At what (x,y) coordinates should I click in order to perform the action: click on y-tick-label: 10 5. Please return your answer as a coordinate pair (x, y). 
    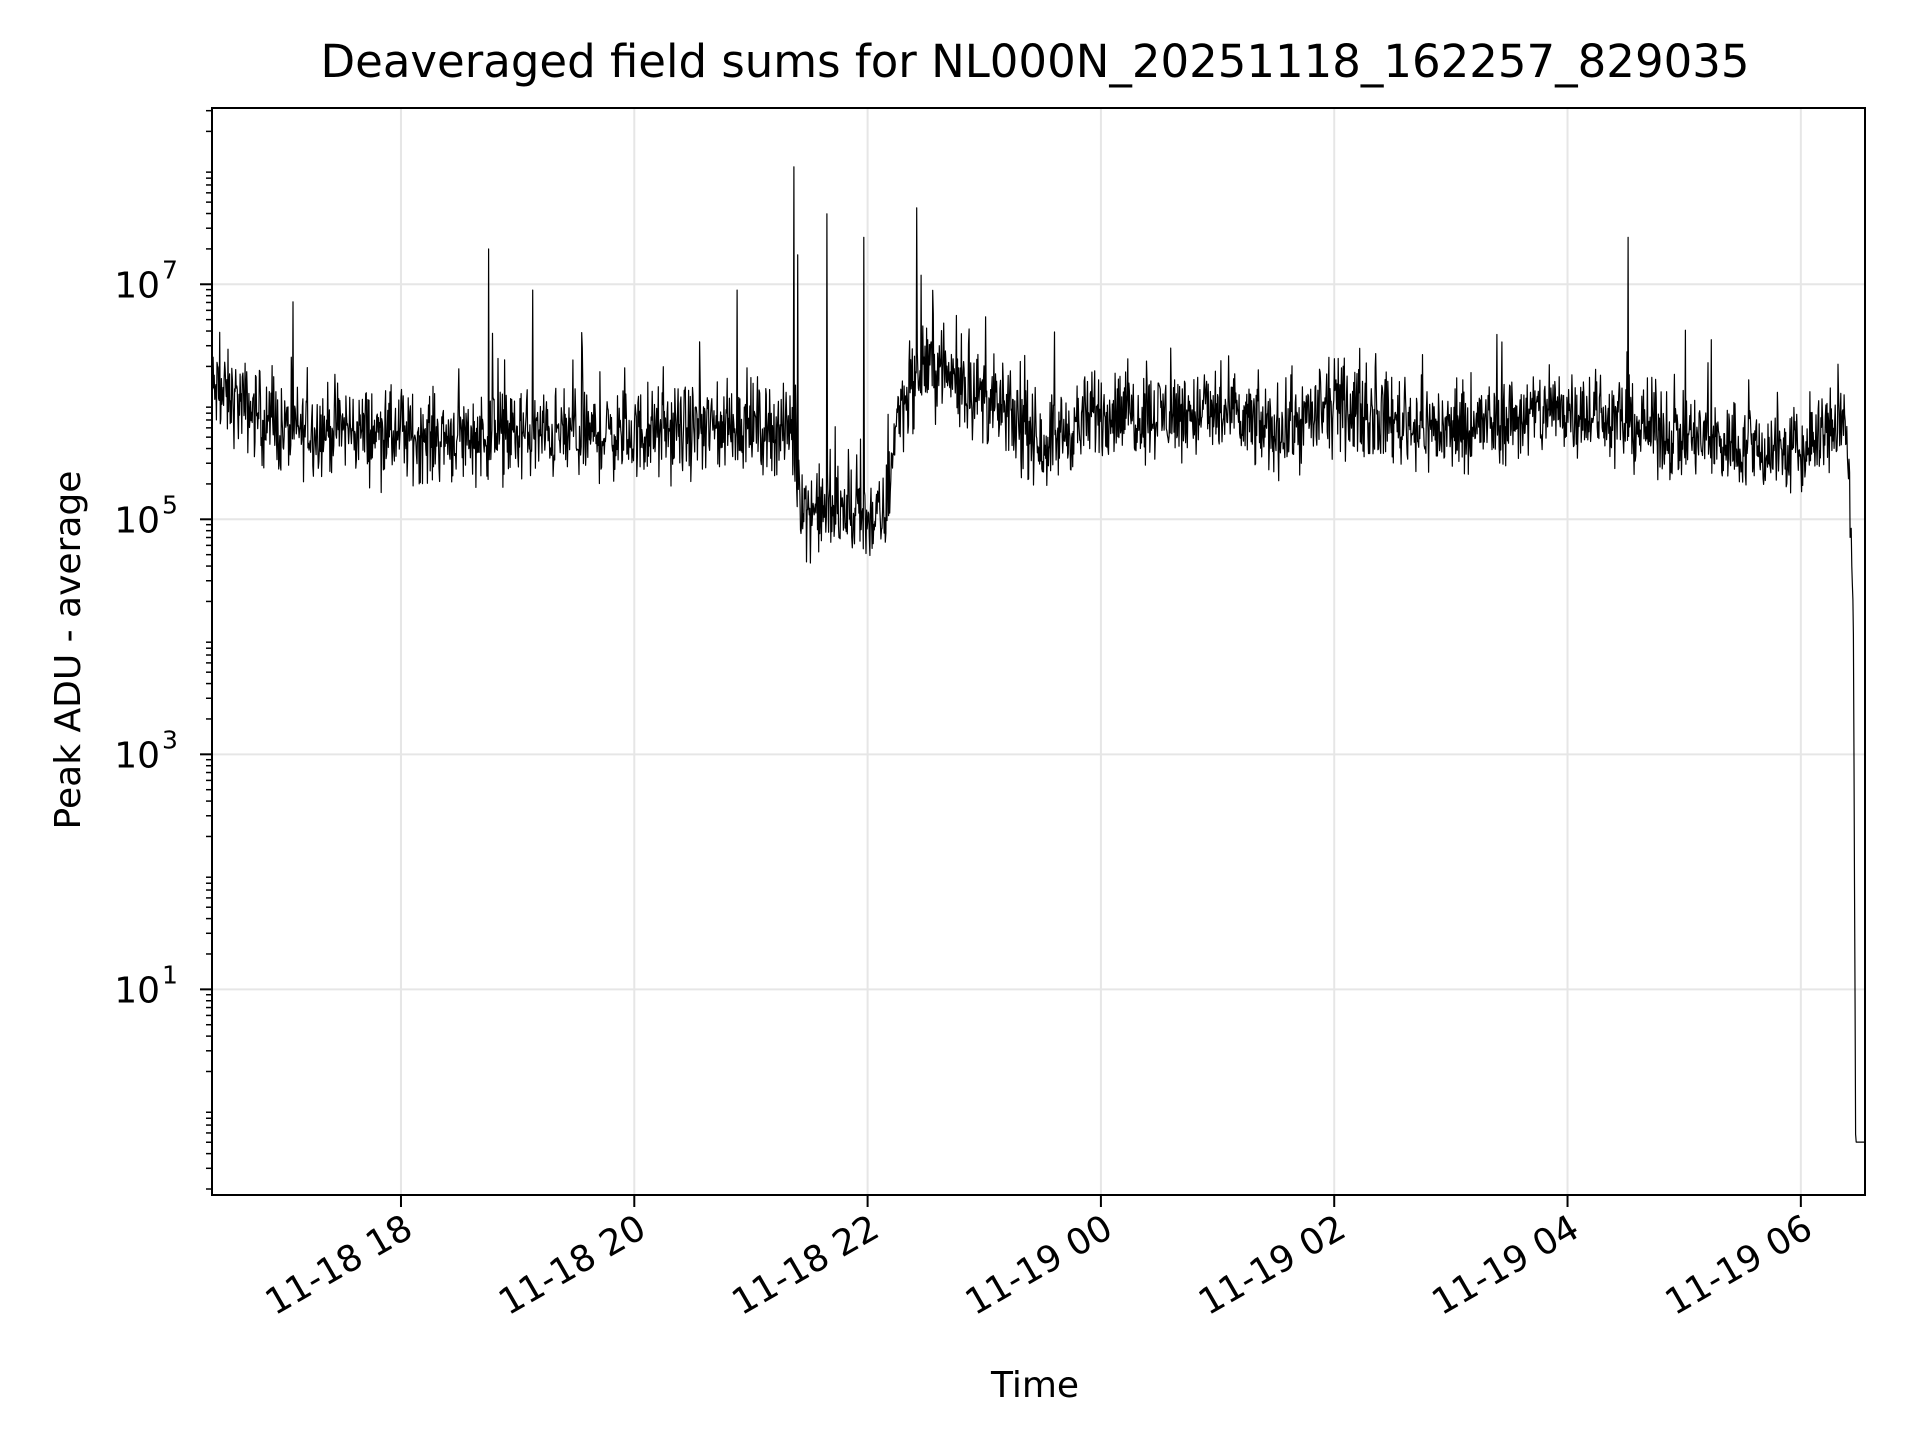
    Looking at the image, I should click on (146, 515).